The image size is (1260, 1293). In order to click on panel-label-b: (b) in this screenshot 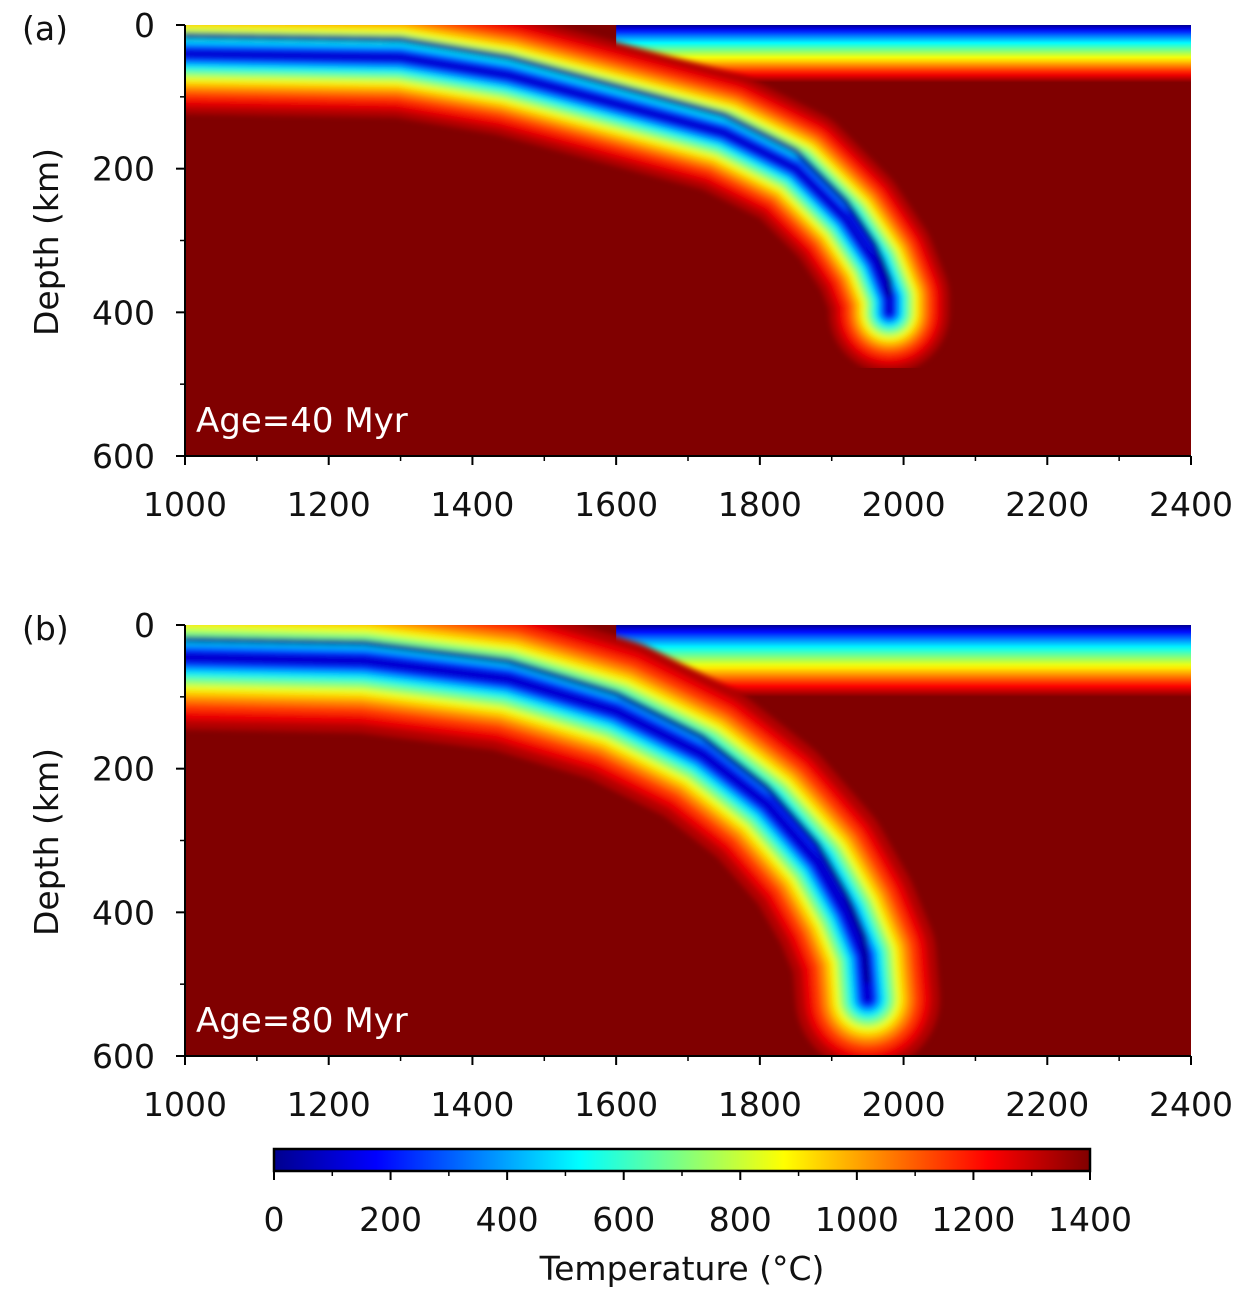, I will do `click(45, 628)`.